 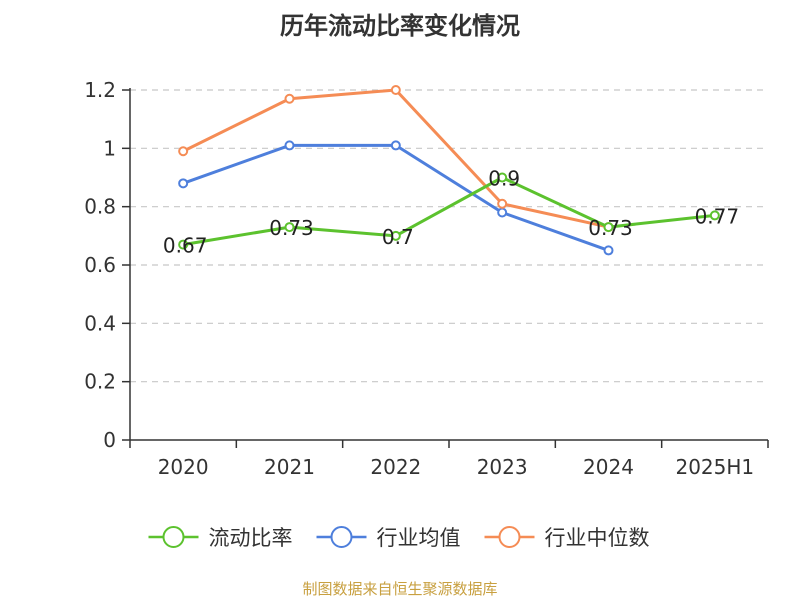 I want to click on data-label: 0.67, so click(x=185, y=246).